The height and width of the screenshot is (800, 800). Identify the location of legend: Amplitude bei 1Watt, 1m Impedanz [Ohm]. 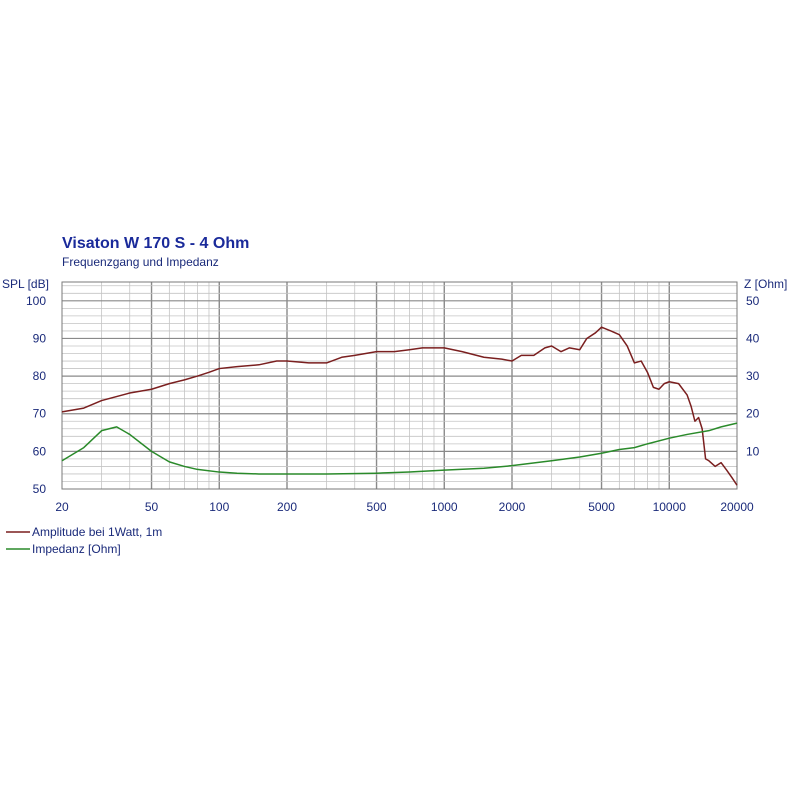
(84, 540).